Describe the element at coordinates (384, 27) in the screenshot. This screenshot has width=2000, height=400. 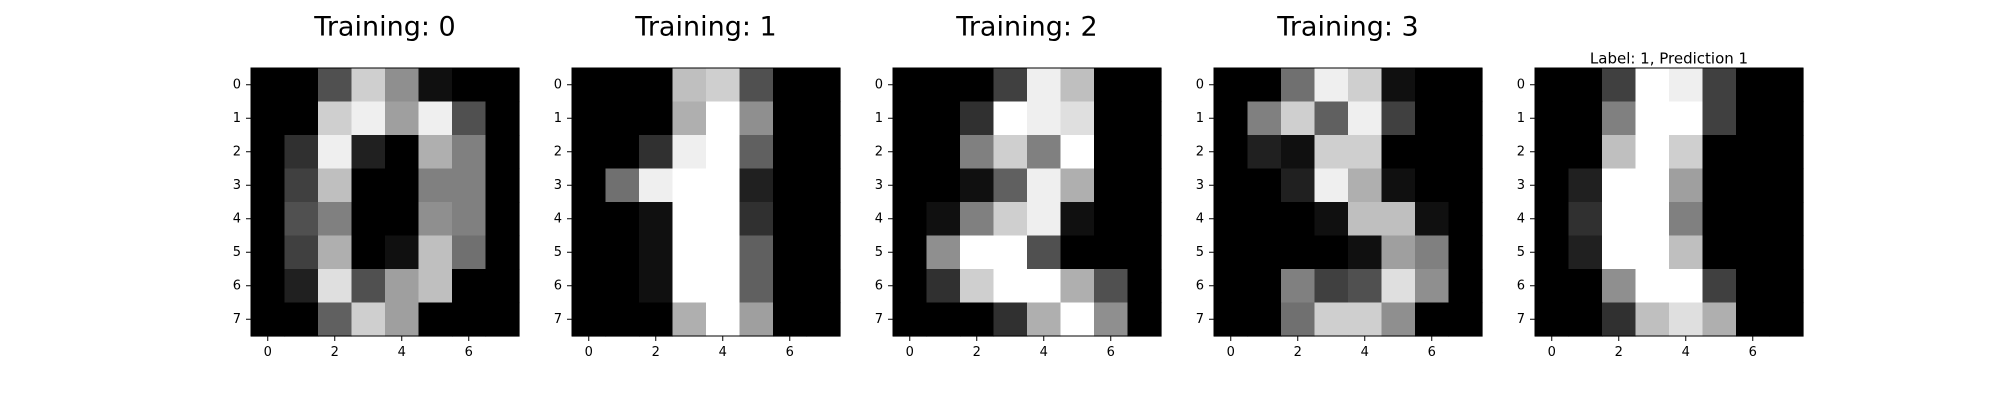
I see `panel-title: Training: 0` at that location.